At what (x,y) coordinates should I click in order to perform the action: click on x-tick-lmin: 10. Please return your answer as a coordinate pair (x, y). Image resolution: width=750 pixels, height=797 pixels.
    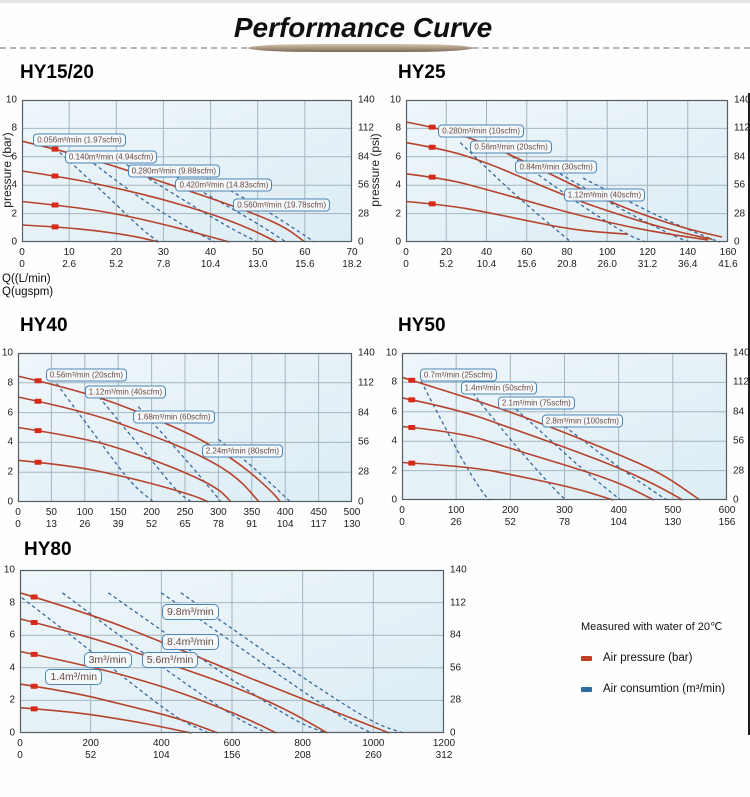
    Looking at the image, I should click on (69, 252).